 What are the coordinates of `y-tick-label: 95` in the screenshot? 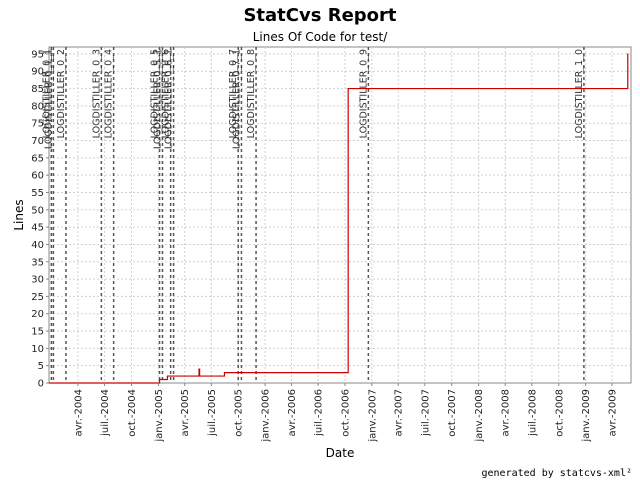 It's located at (37, 54).